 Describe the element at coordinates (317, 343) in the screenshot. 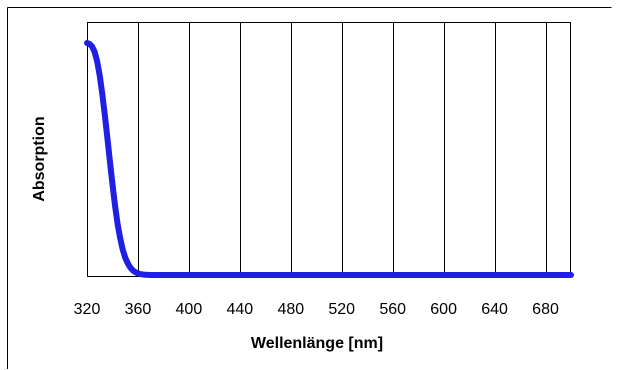

I see `x-axis-title: Wellenlänge [nm]` at that location.